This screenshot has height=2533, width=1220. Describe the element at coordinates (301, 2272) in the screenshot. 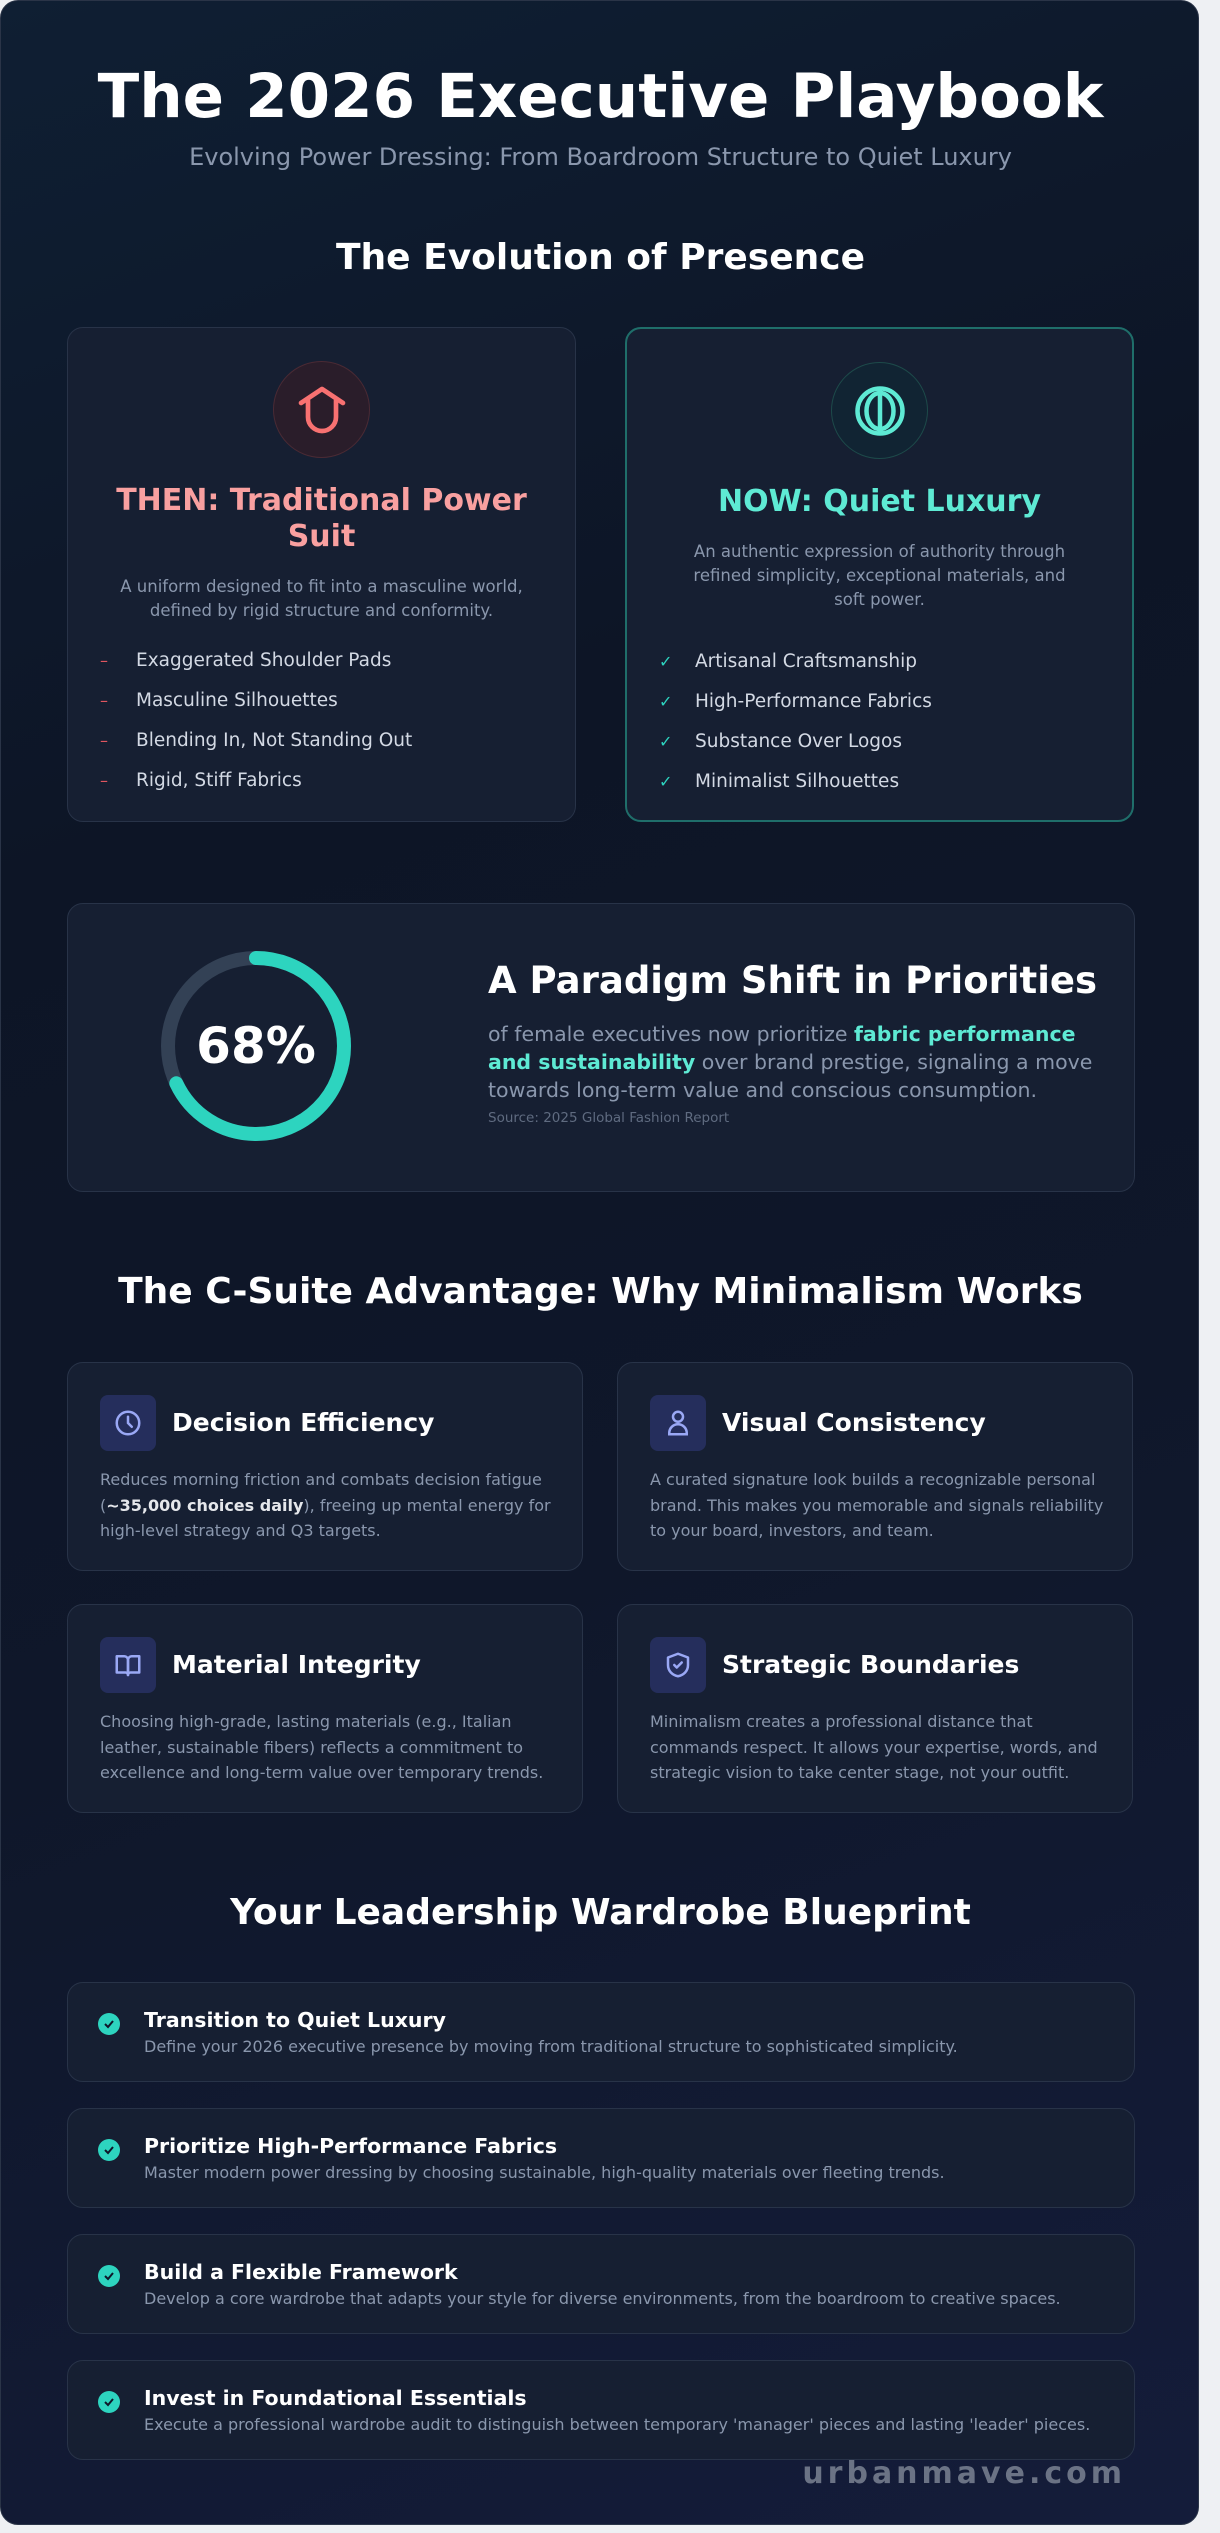

I see `blueprint-title: Build a Flexible Framework` at that location.